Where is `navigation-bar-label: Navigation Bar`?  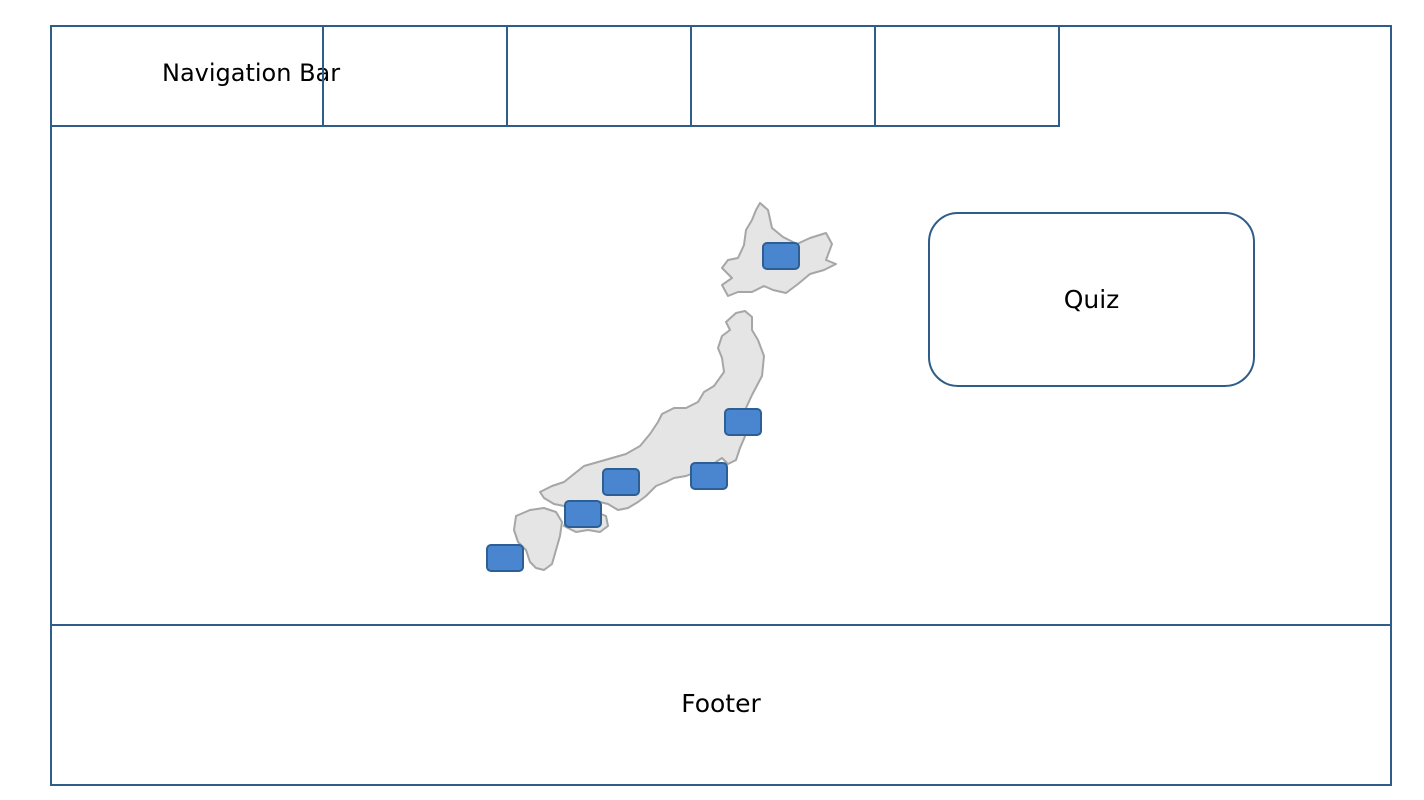
navigation-bar-label: Navigation Bar is located at coordinates (251, 73).